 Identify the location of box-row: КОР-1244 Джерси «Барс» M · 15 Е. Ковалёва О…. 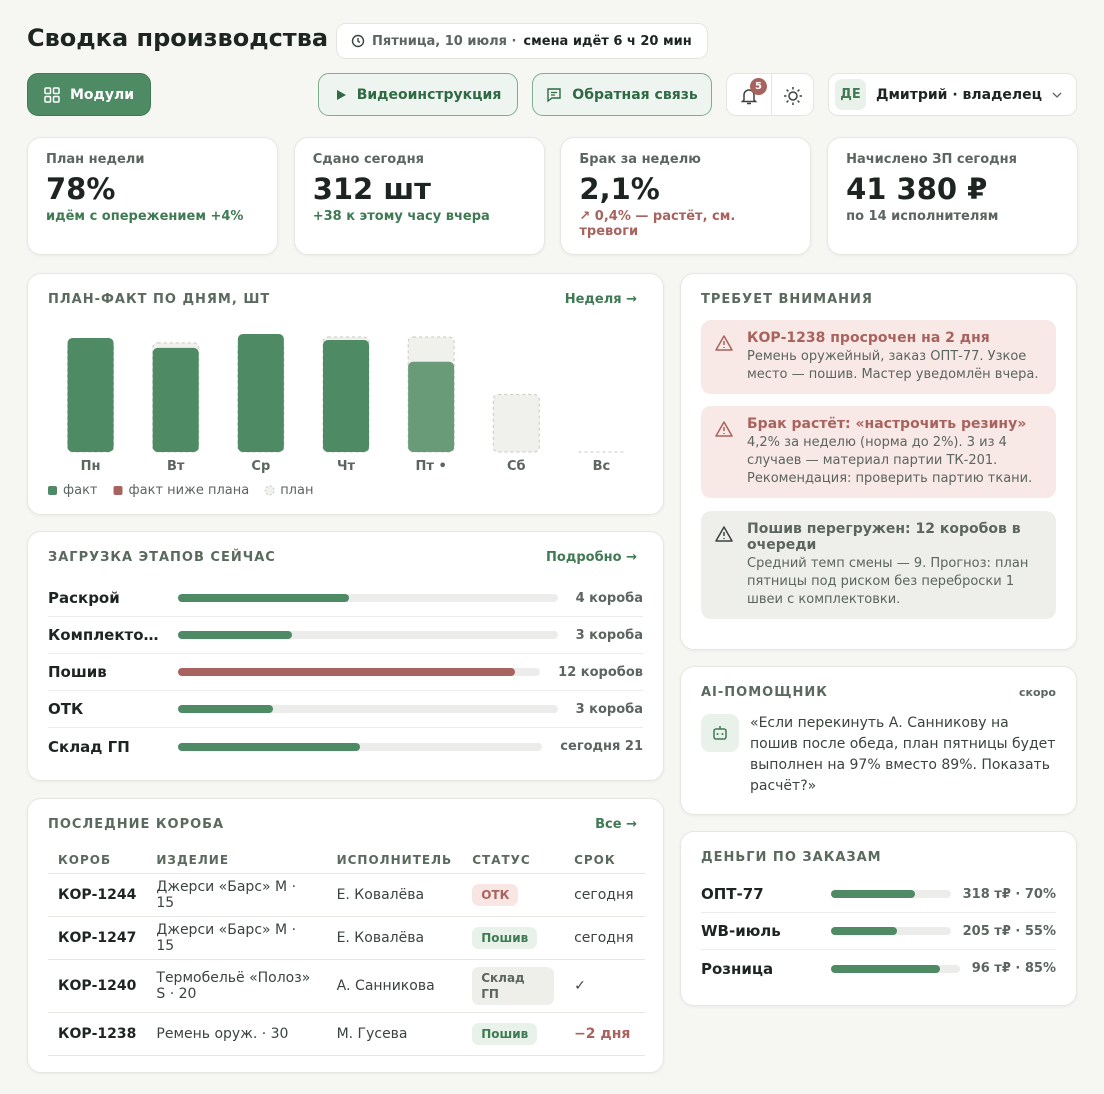
(346, 895).